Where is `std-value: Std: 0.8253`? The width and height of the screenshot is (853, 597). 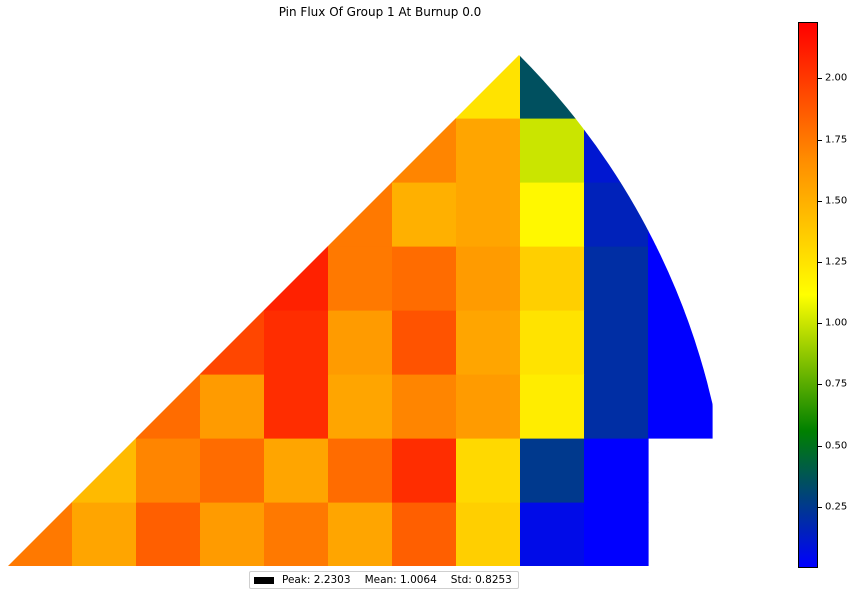
std-value: Std: 0.8253 is located at coordinates (481, 580).